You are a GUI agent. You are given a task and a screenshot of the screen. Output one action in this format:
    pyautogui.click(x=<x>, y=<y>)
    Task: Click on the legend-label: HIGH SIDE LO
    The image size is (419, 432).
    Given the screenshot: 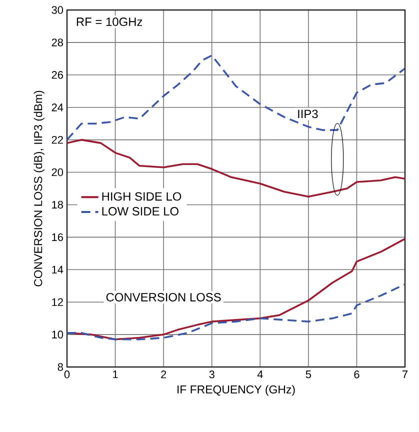 What is the action you would take?
    pyautogui.click(x=142, y=196)
    